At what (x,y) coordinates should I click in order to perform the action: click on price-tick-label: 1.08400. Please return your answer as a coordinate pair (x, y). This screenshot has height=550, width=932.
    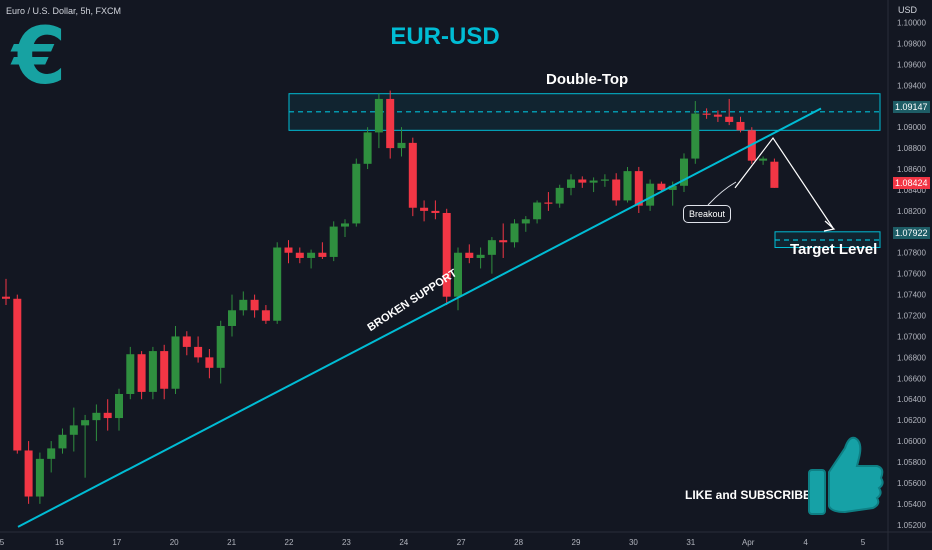
    Looking at the image, I should click on (911, 190).